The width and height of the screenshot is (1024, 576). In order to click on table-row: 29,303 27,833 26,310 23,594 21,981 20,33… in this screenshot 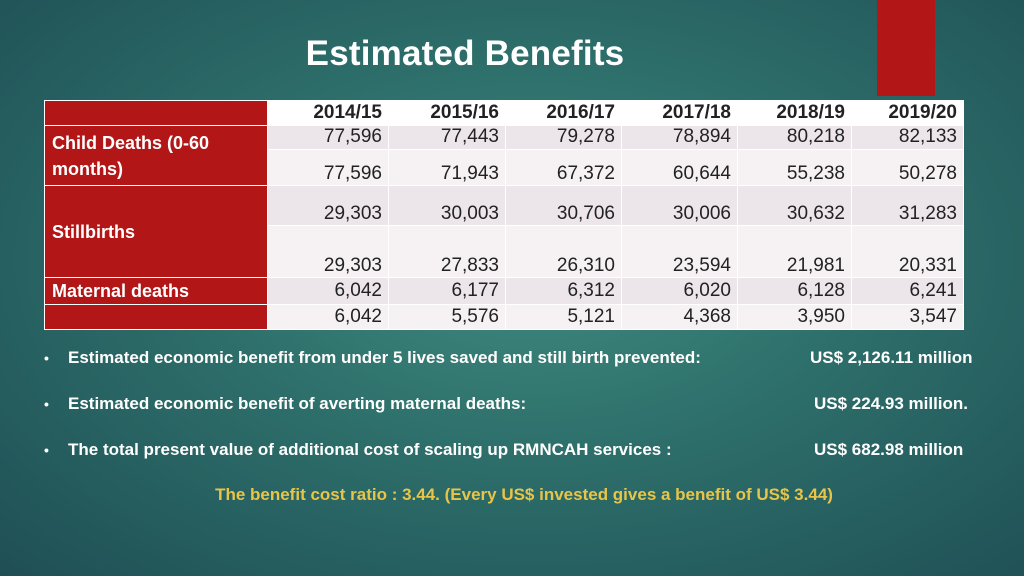, I will do `click(504, 251)`.